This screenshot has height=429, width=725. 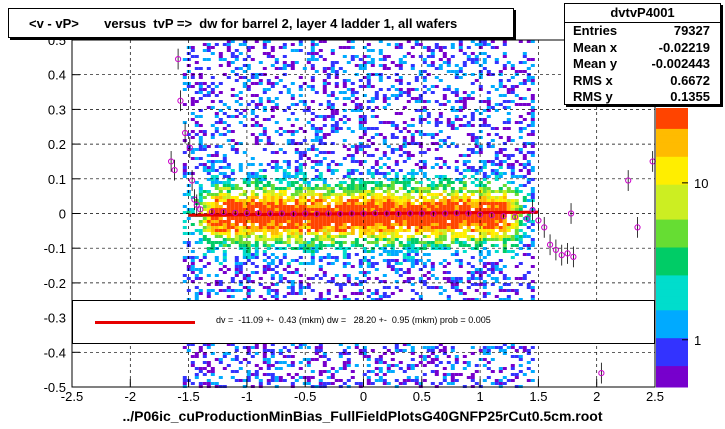 What do you see at coordinates (422, 396) in the screenshot?
I see `x-tick-label: 0.5` at bounding box center [422, 396].